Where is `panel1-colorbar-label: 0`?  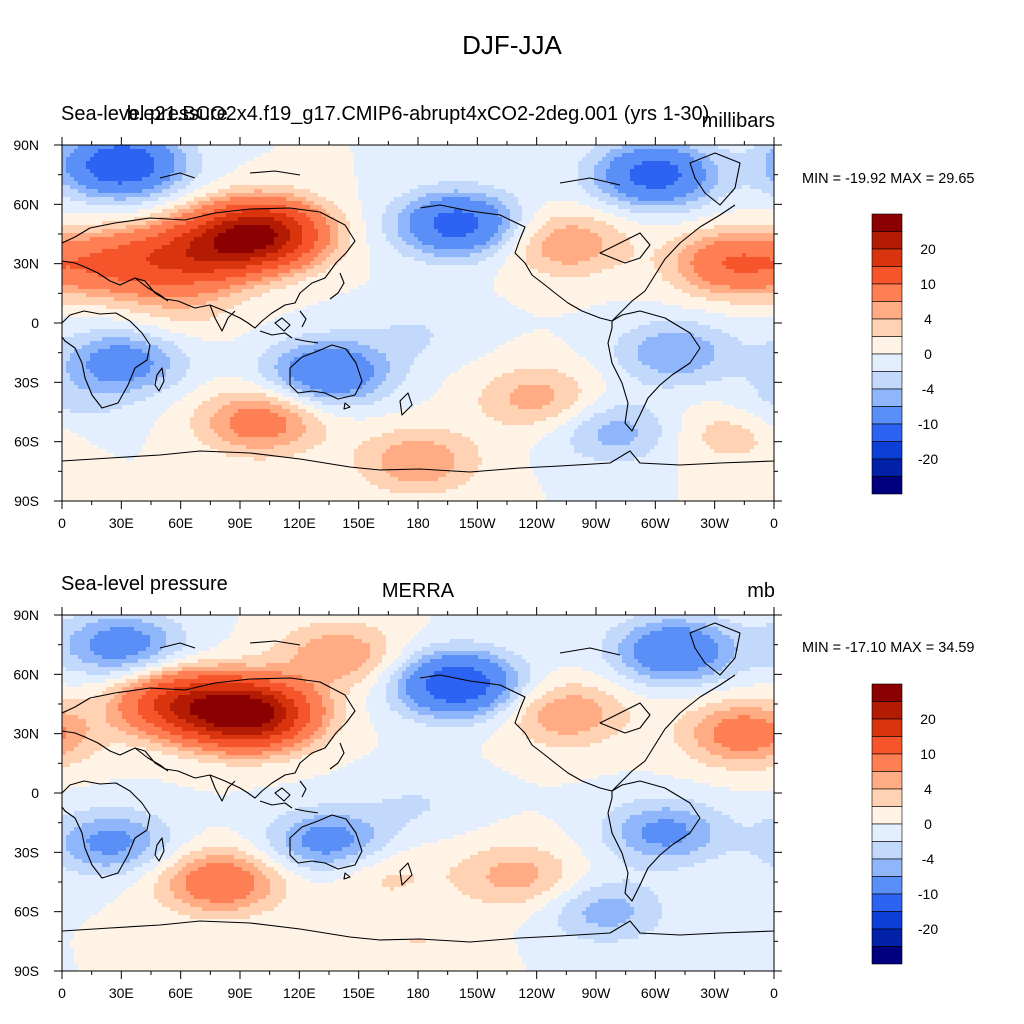 panel1-colorbar-label: 0 is located at coordinates (928, 354).